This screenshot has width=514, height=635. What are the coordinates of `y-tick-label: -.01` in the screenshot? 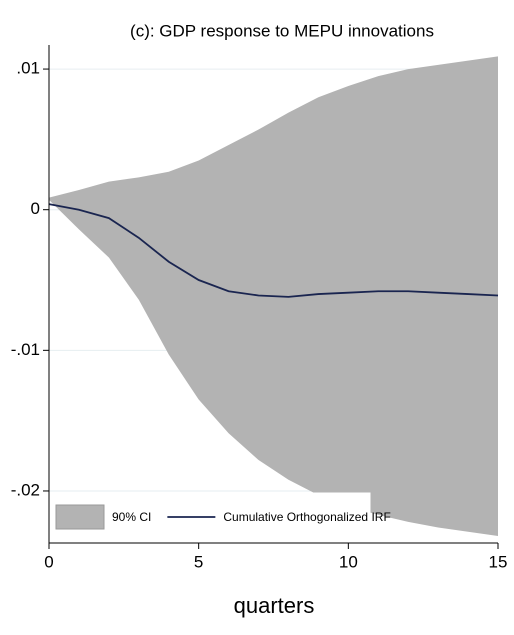 It's located at (25, 349).